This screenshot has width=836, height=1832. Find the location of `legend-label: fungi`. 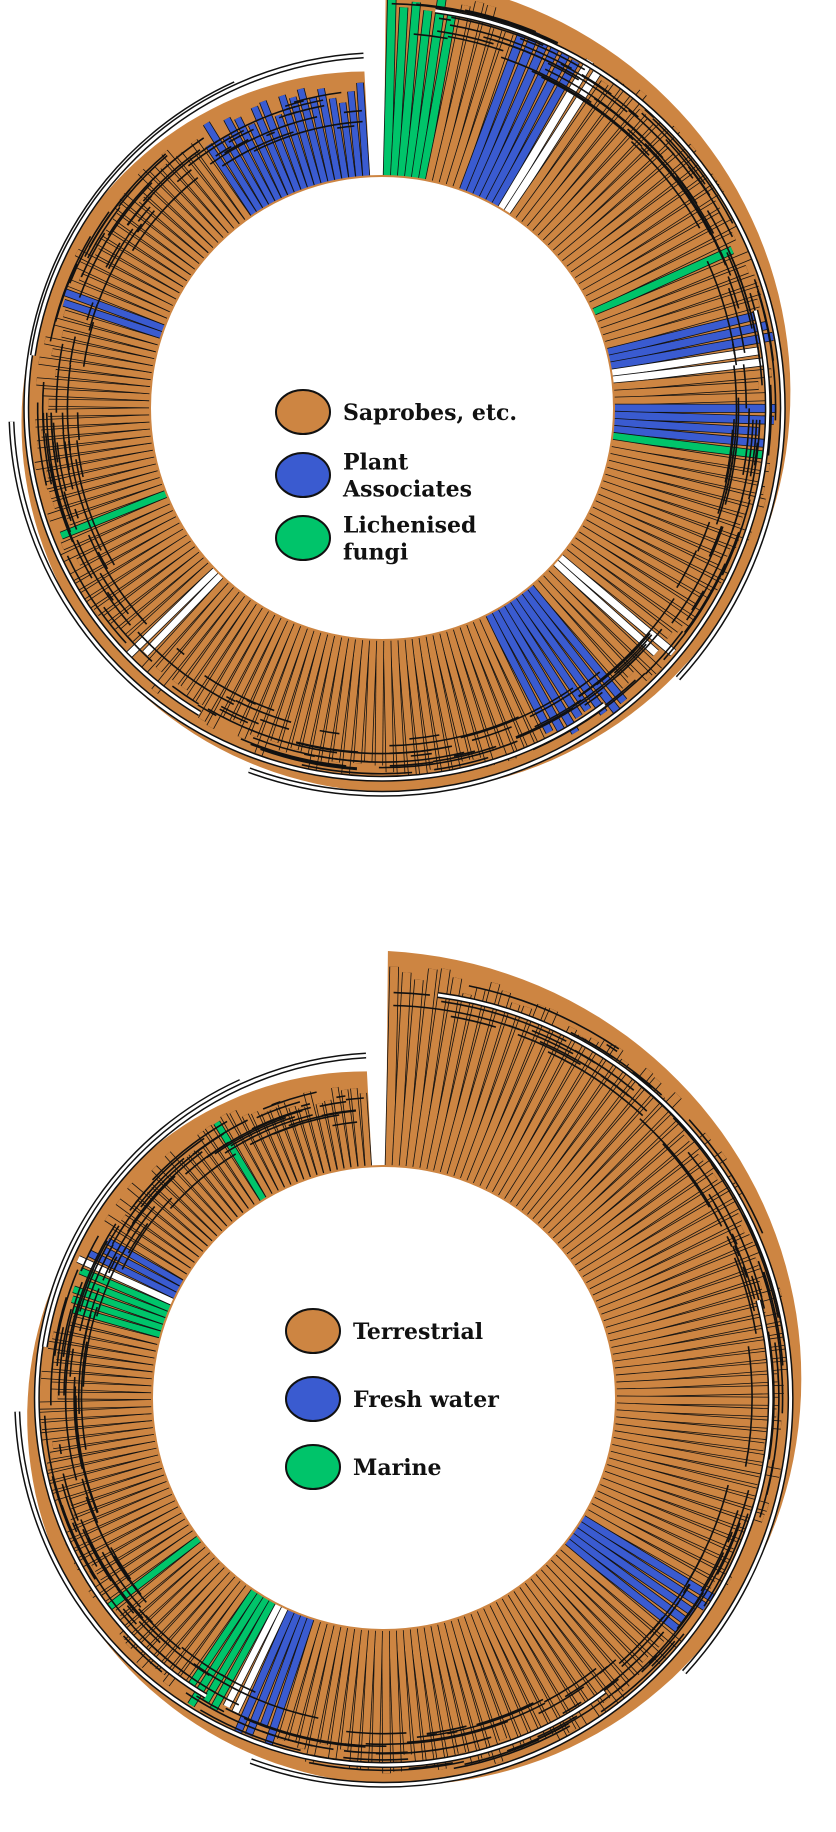

legend-label: fungi is located at coordinates (375, 553).